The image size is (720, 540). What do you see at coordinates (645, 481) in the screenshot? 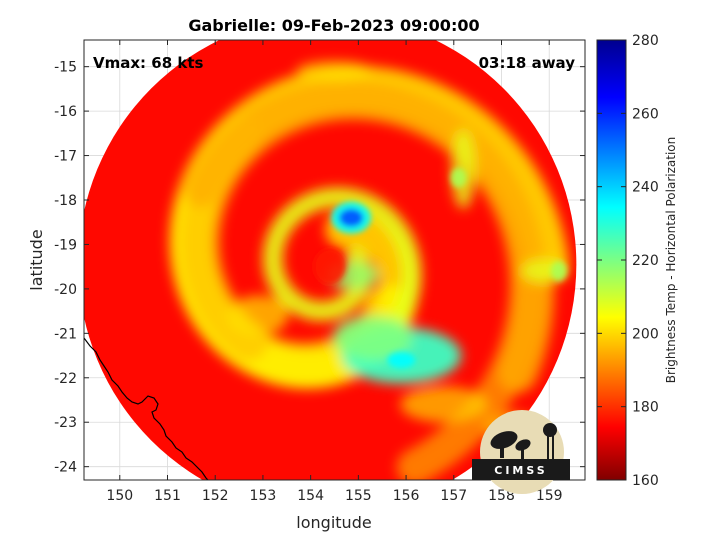
I see `colorbar-tick-label: 160` at bounding box center [645, 481].